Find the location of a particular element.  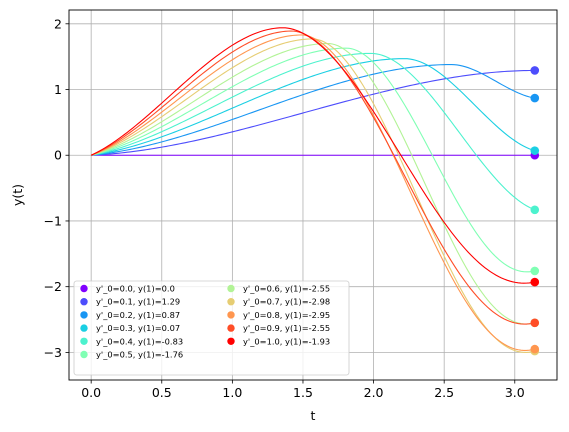

legend-label: y'_0=0.2, y(1)=0.87 is located at coordinates (138, 315).